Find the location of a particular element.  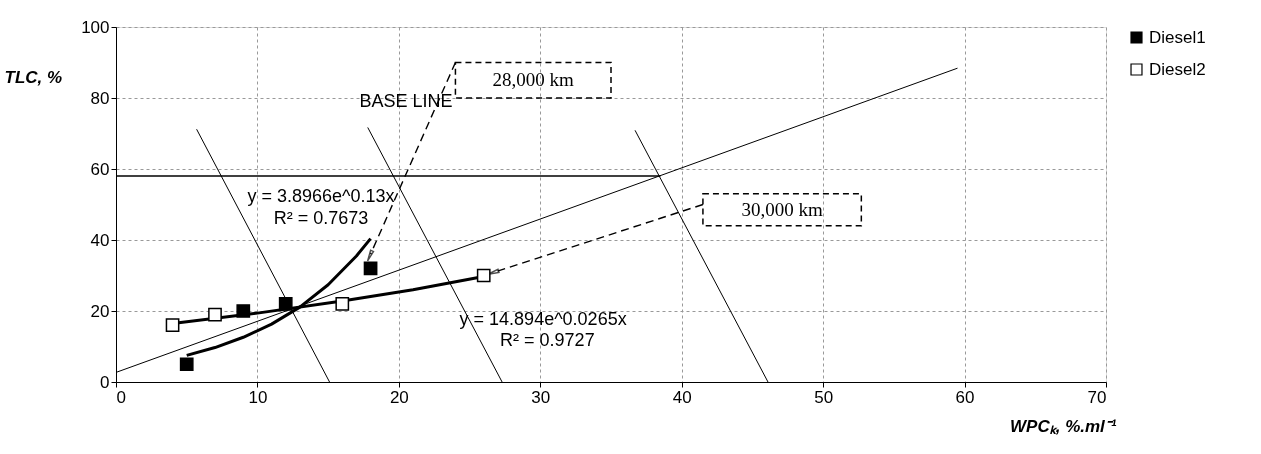

x-tick-label: 60 is located at coordinates (965, 397).